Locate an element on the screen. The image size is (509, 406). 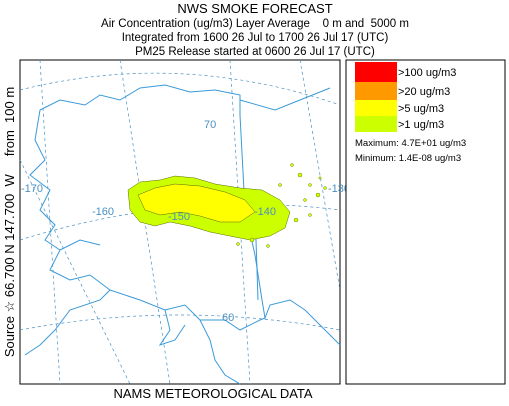
legend-stat: Minimum: 1.4E-08 ug/m3 is located at coordinates (408, 158).